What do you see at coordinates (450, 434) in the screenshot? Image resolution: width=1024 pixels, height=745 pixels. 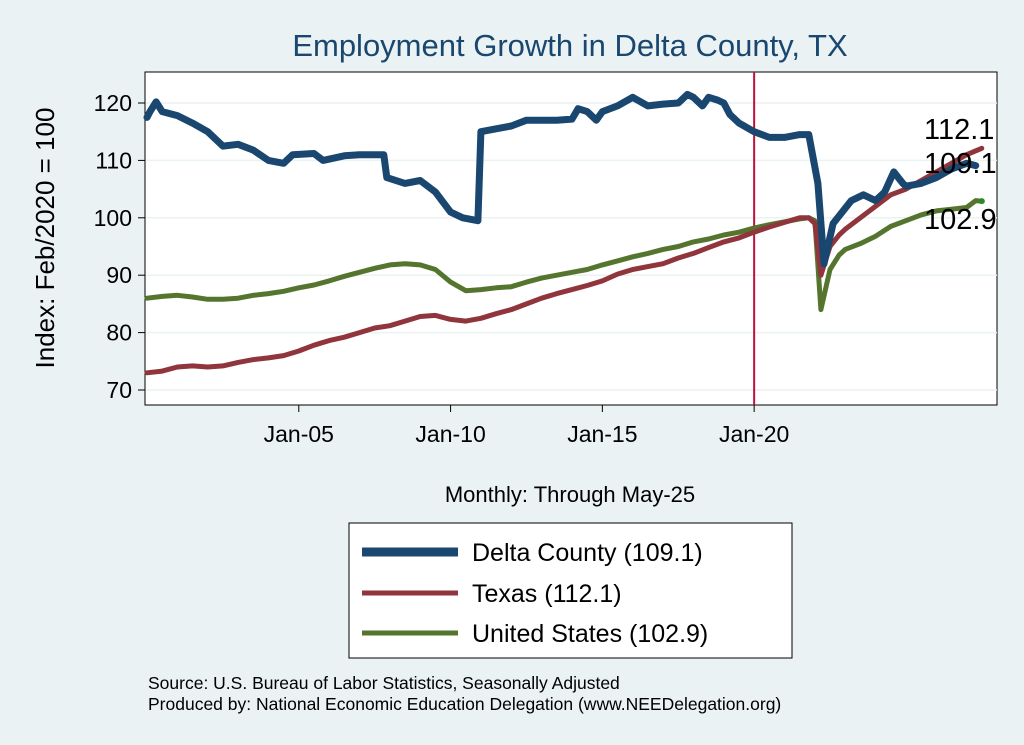 I see `x-tick-label: Jan-10` at bounding box center [450, 434].